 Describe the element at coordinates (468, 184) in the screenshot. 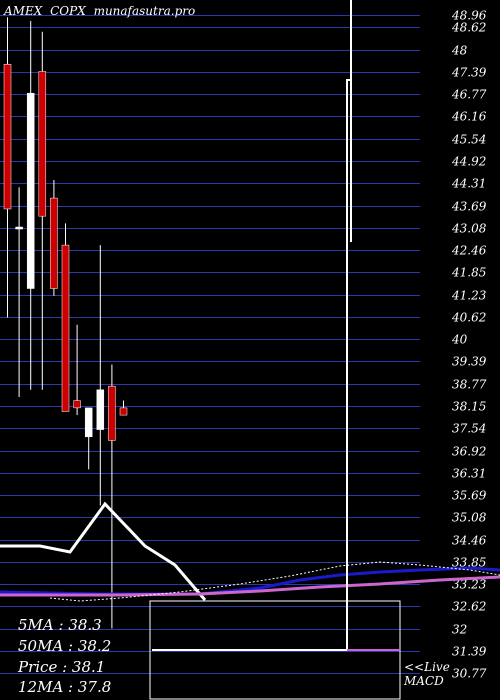

I see `y-tick-label: 44.31` at that location.